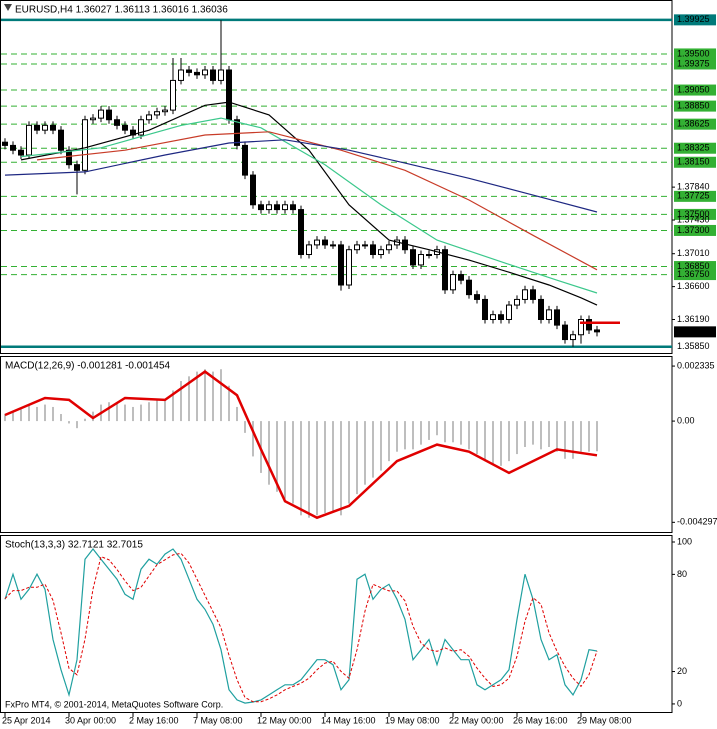 The image size is (717, 729). I want to click on bound-label: 1.35850, so click(693, 346).